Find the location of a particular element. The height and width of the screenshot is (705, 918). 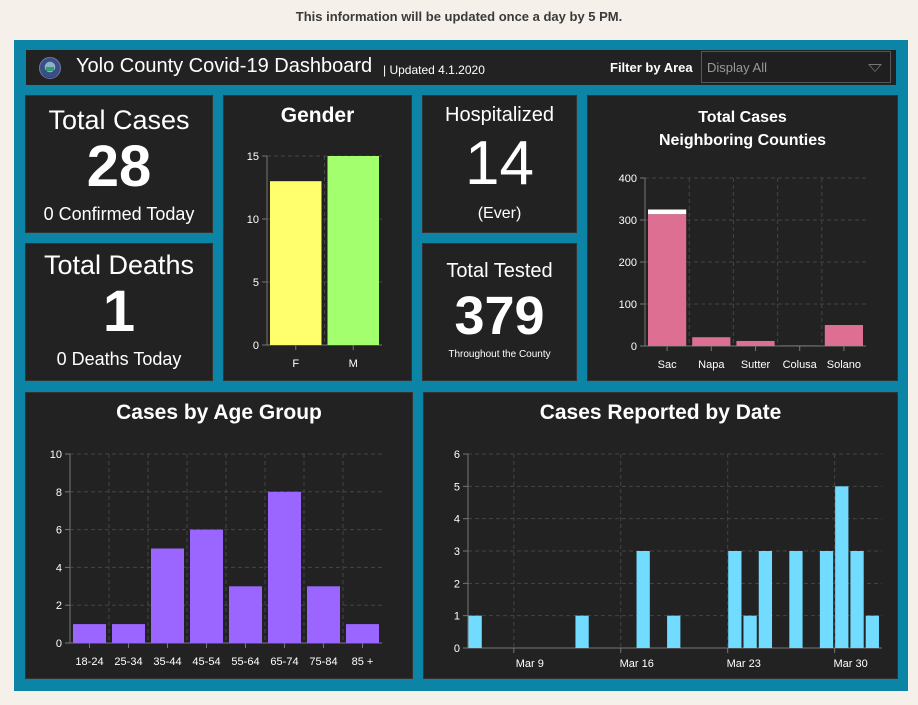

age-ytick-label: 8 is located at coordinates (59, 493).